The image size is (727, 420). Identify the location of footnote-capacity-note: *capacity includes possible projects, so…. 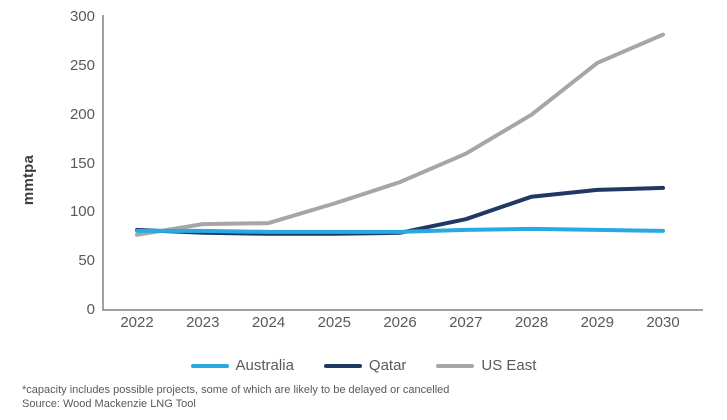
(236, 390).